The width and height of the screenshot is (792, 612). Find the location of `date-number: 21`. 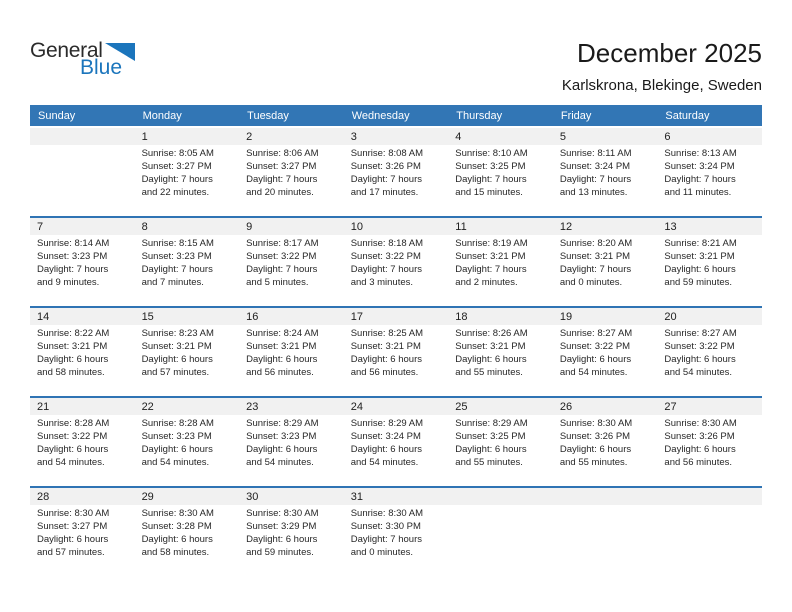

date-number: 21 is located at coordinates (43, 406).